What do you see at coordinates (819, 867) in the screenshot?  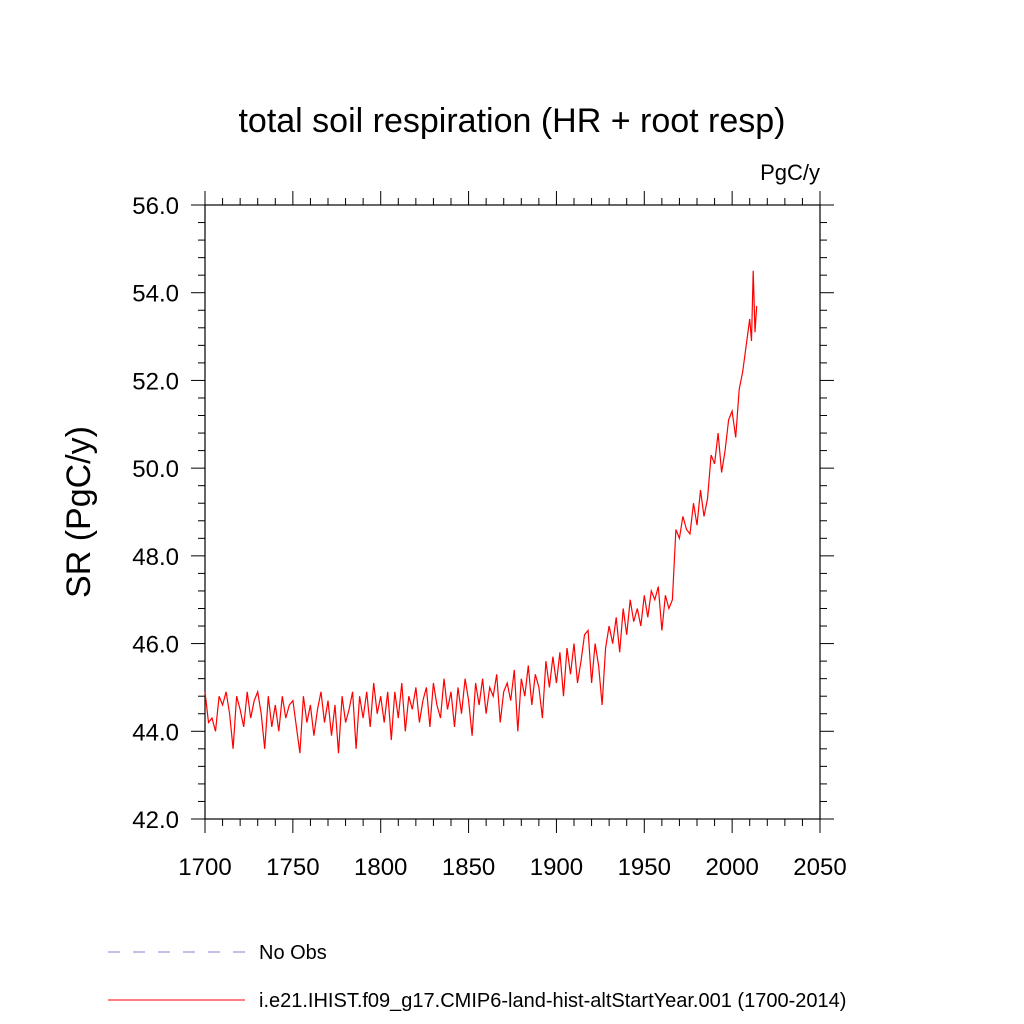 I see `x-tick-label: 2050` at bounding box center [819, 867].